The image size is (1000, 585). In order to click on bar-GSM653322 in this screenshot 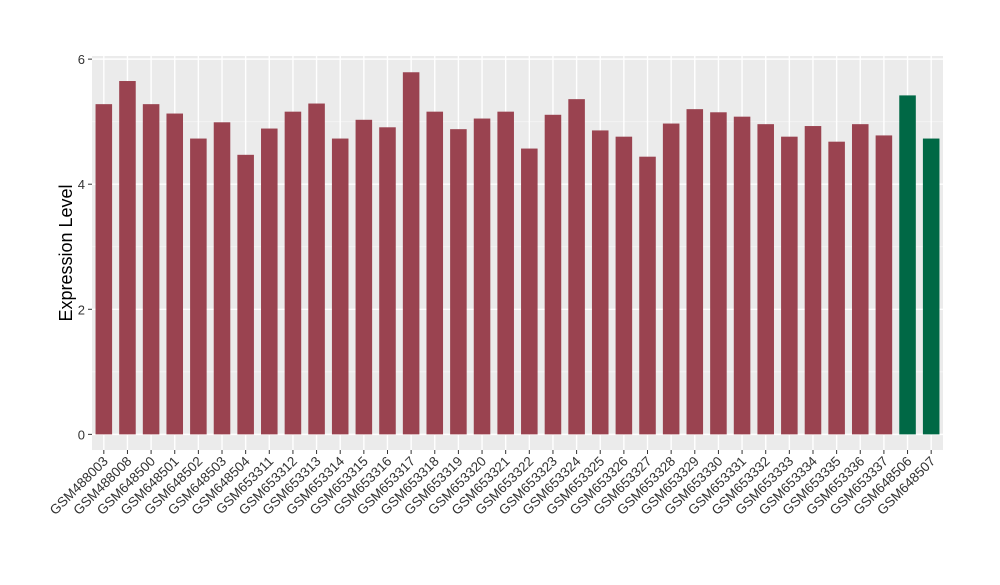, I will do `click(529, 291)`.